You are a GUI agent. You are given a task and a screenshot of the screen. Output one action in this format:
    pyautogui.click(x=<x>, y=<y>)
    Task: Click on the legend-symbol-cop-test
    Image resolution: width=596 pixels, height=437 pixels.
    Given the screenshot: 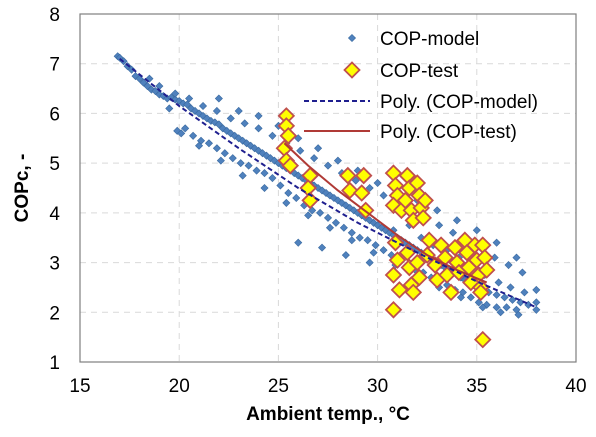 What is the action you would take?
    pyautogui.click(x=352, y=70)
    